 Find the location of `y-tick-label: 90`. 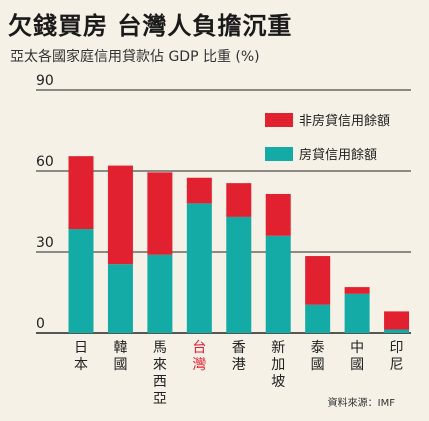

y-tick-label: 90 is located at coordinates (45, 81).